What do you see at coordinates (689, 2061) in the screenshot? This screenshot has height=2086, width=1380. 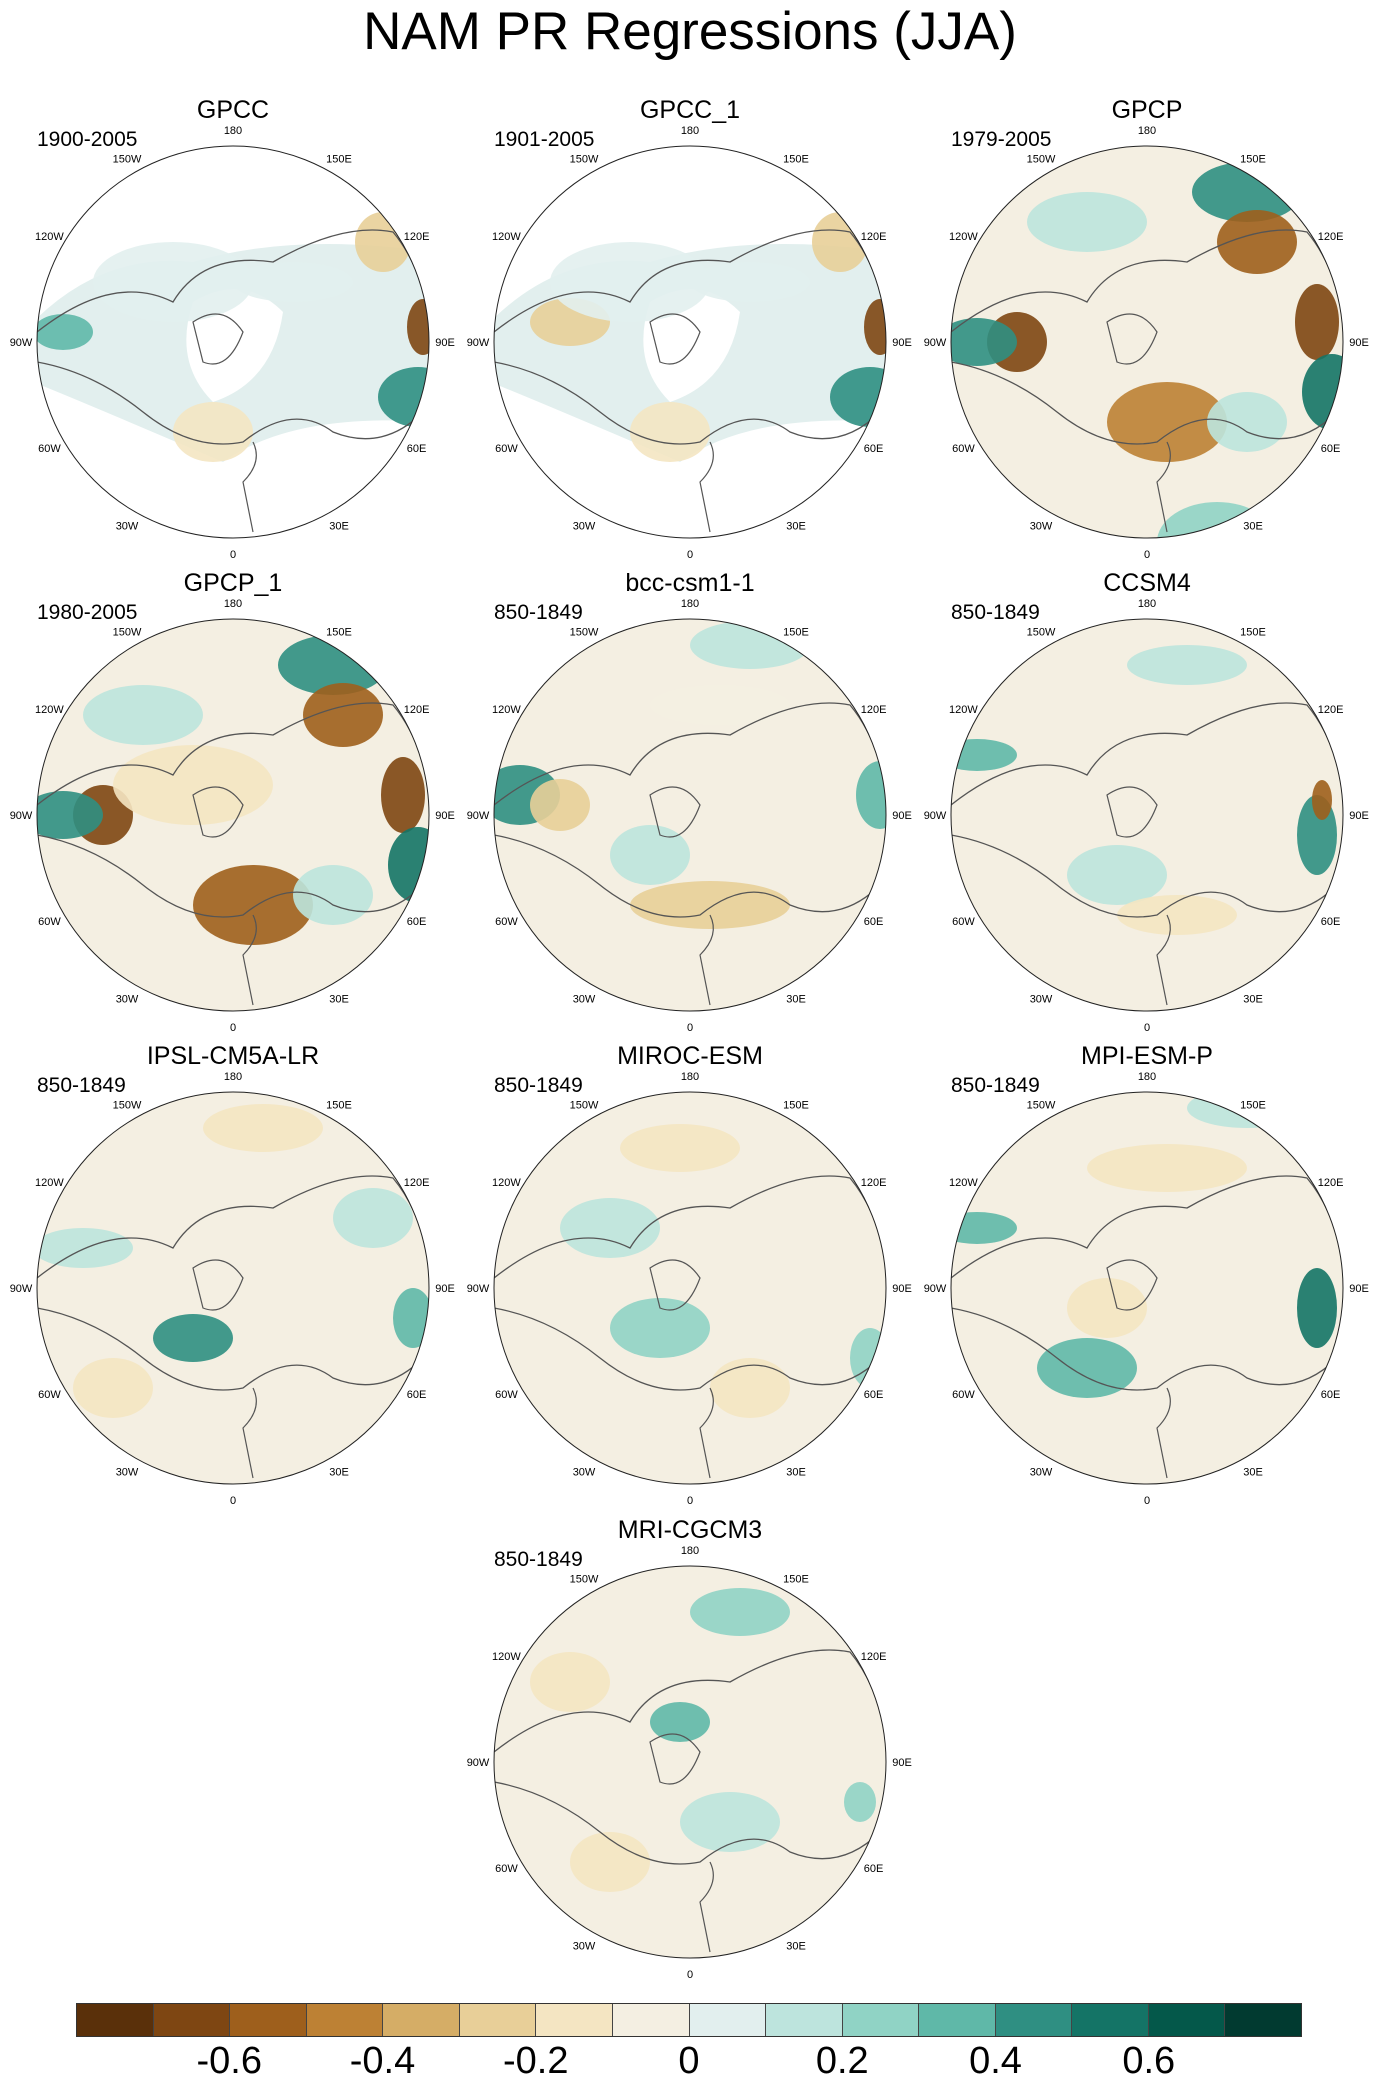 I see `colorbar-tick-label: 0` at bounding box center [689, 2061].